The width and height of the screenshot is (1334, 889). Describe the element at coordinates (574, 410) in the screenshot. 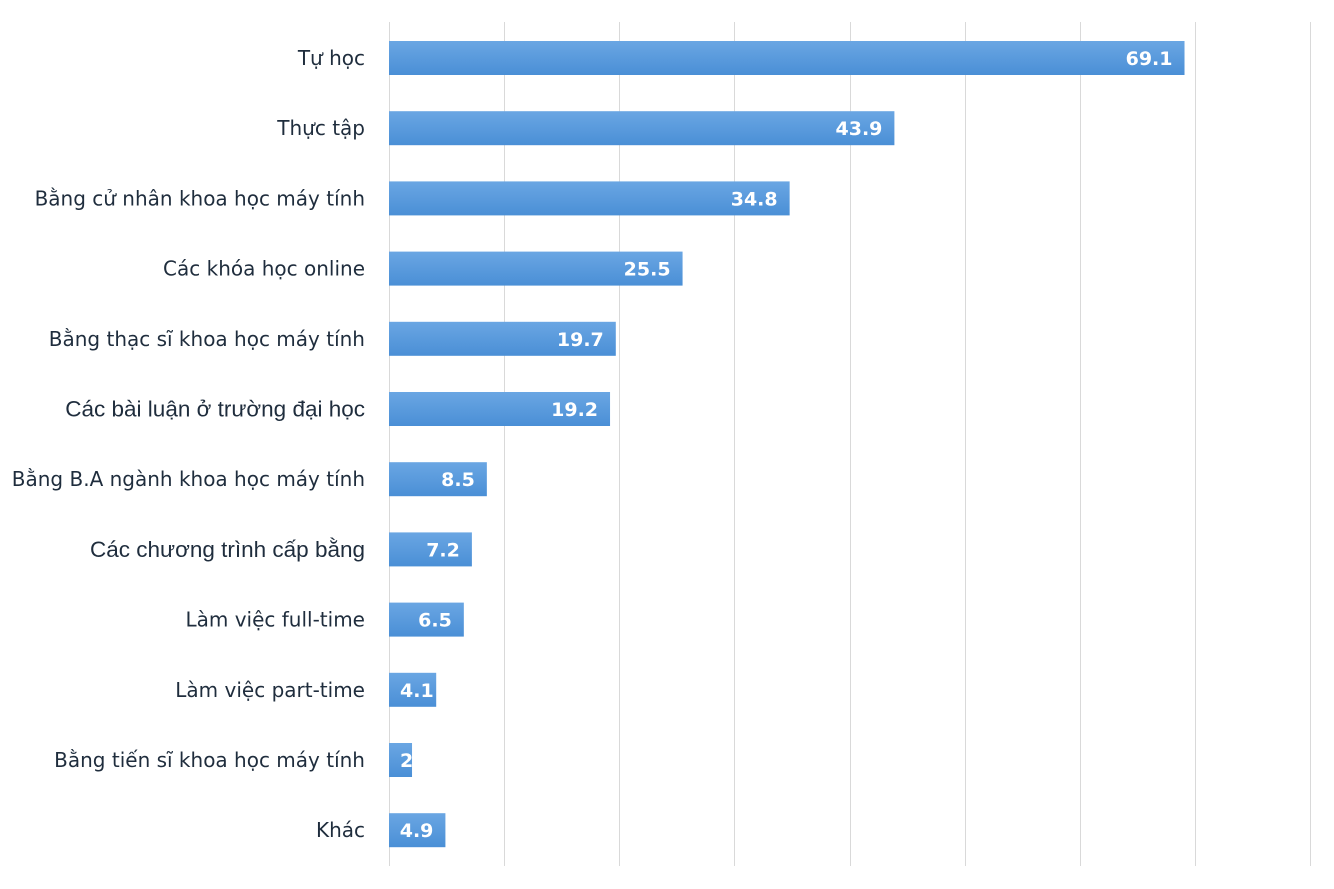

I see `value-label: 19.2` at that location.